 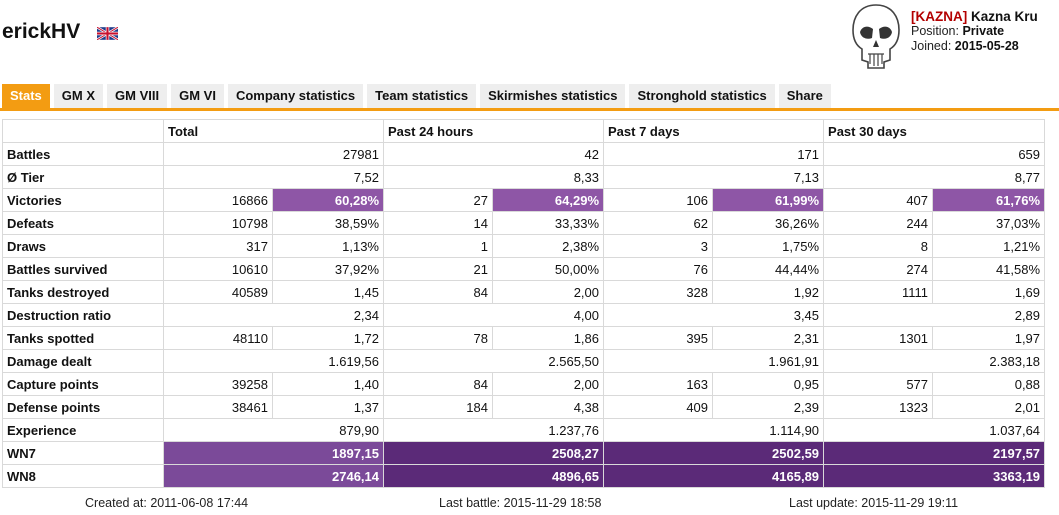 What do you see at coordinates (548, 269) in the screenshot?
I see `cell-ratio: 50,00%` at bounding box center [548, 269].